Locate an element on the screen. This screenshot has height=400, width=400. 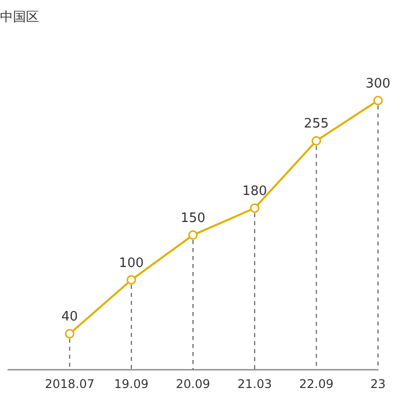
chart-title: 中国区 is located at coordinates (19, 18).